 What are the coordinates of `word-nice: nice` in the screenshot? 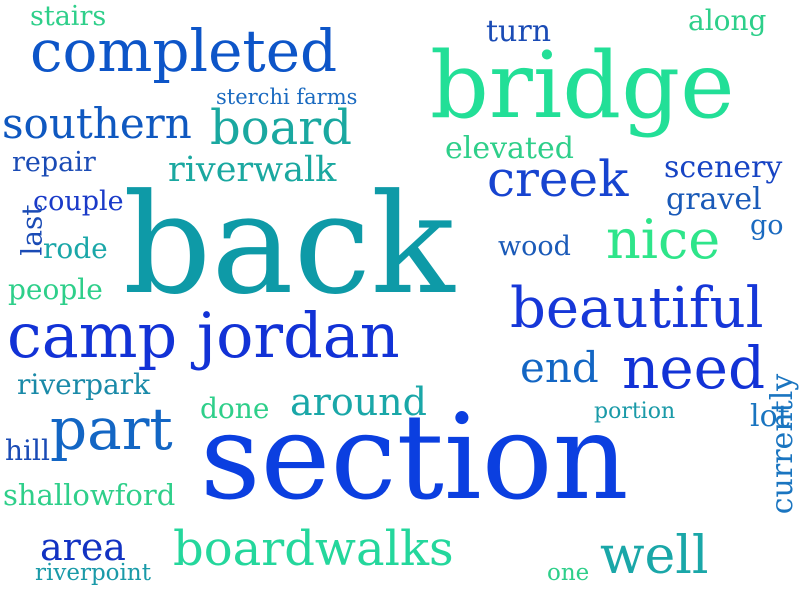 It's located at (663, 239).